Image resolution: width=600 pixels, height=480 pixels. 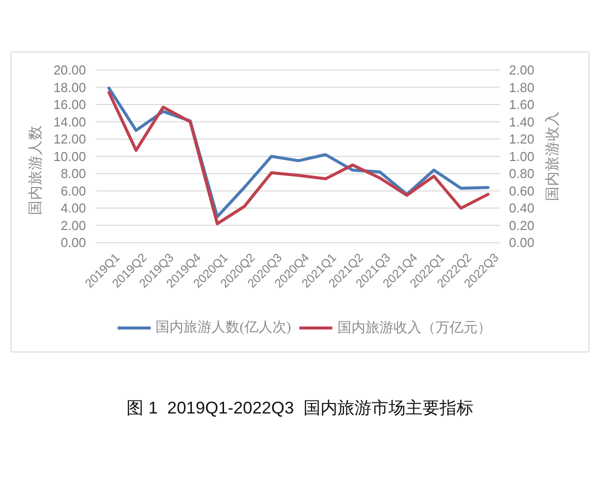 What do you see at coordinates (300, 408) in the screenshot?
I see `text: 图 1 2019Q1-2022Q3 国内旅游市场主要指标` at bounding box center [300, 408].